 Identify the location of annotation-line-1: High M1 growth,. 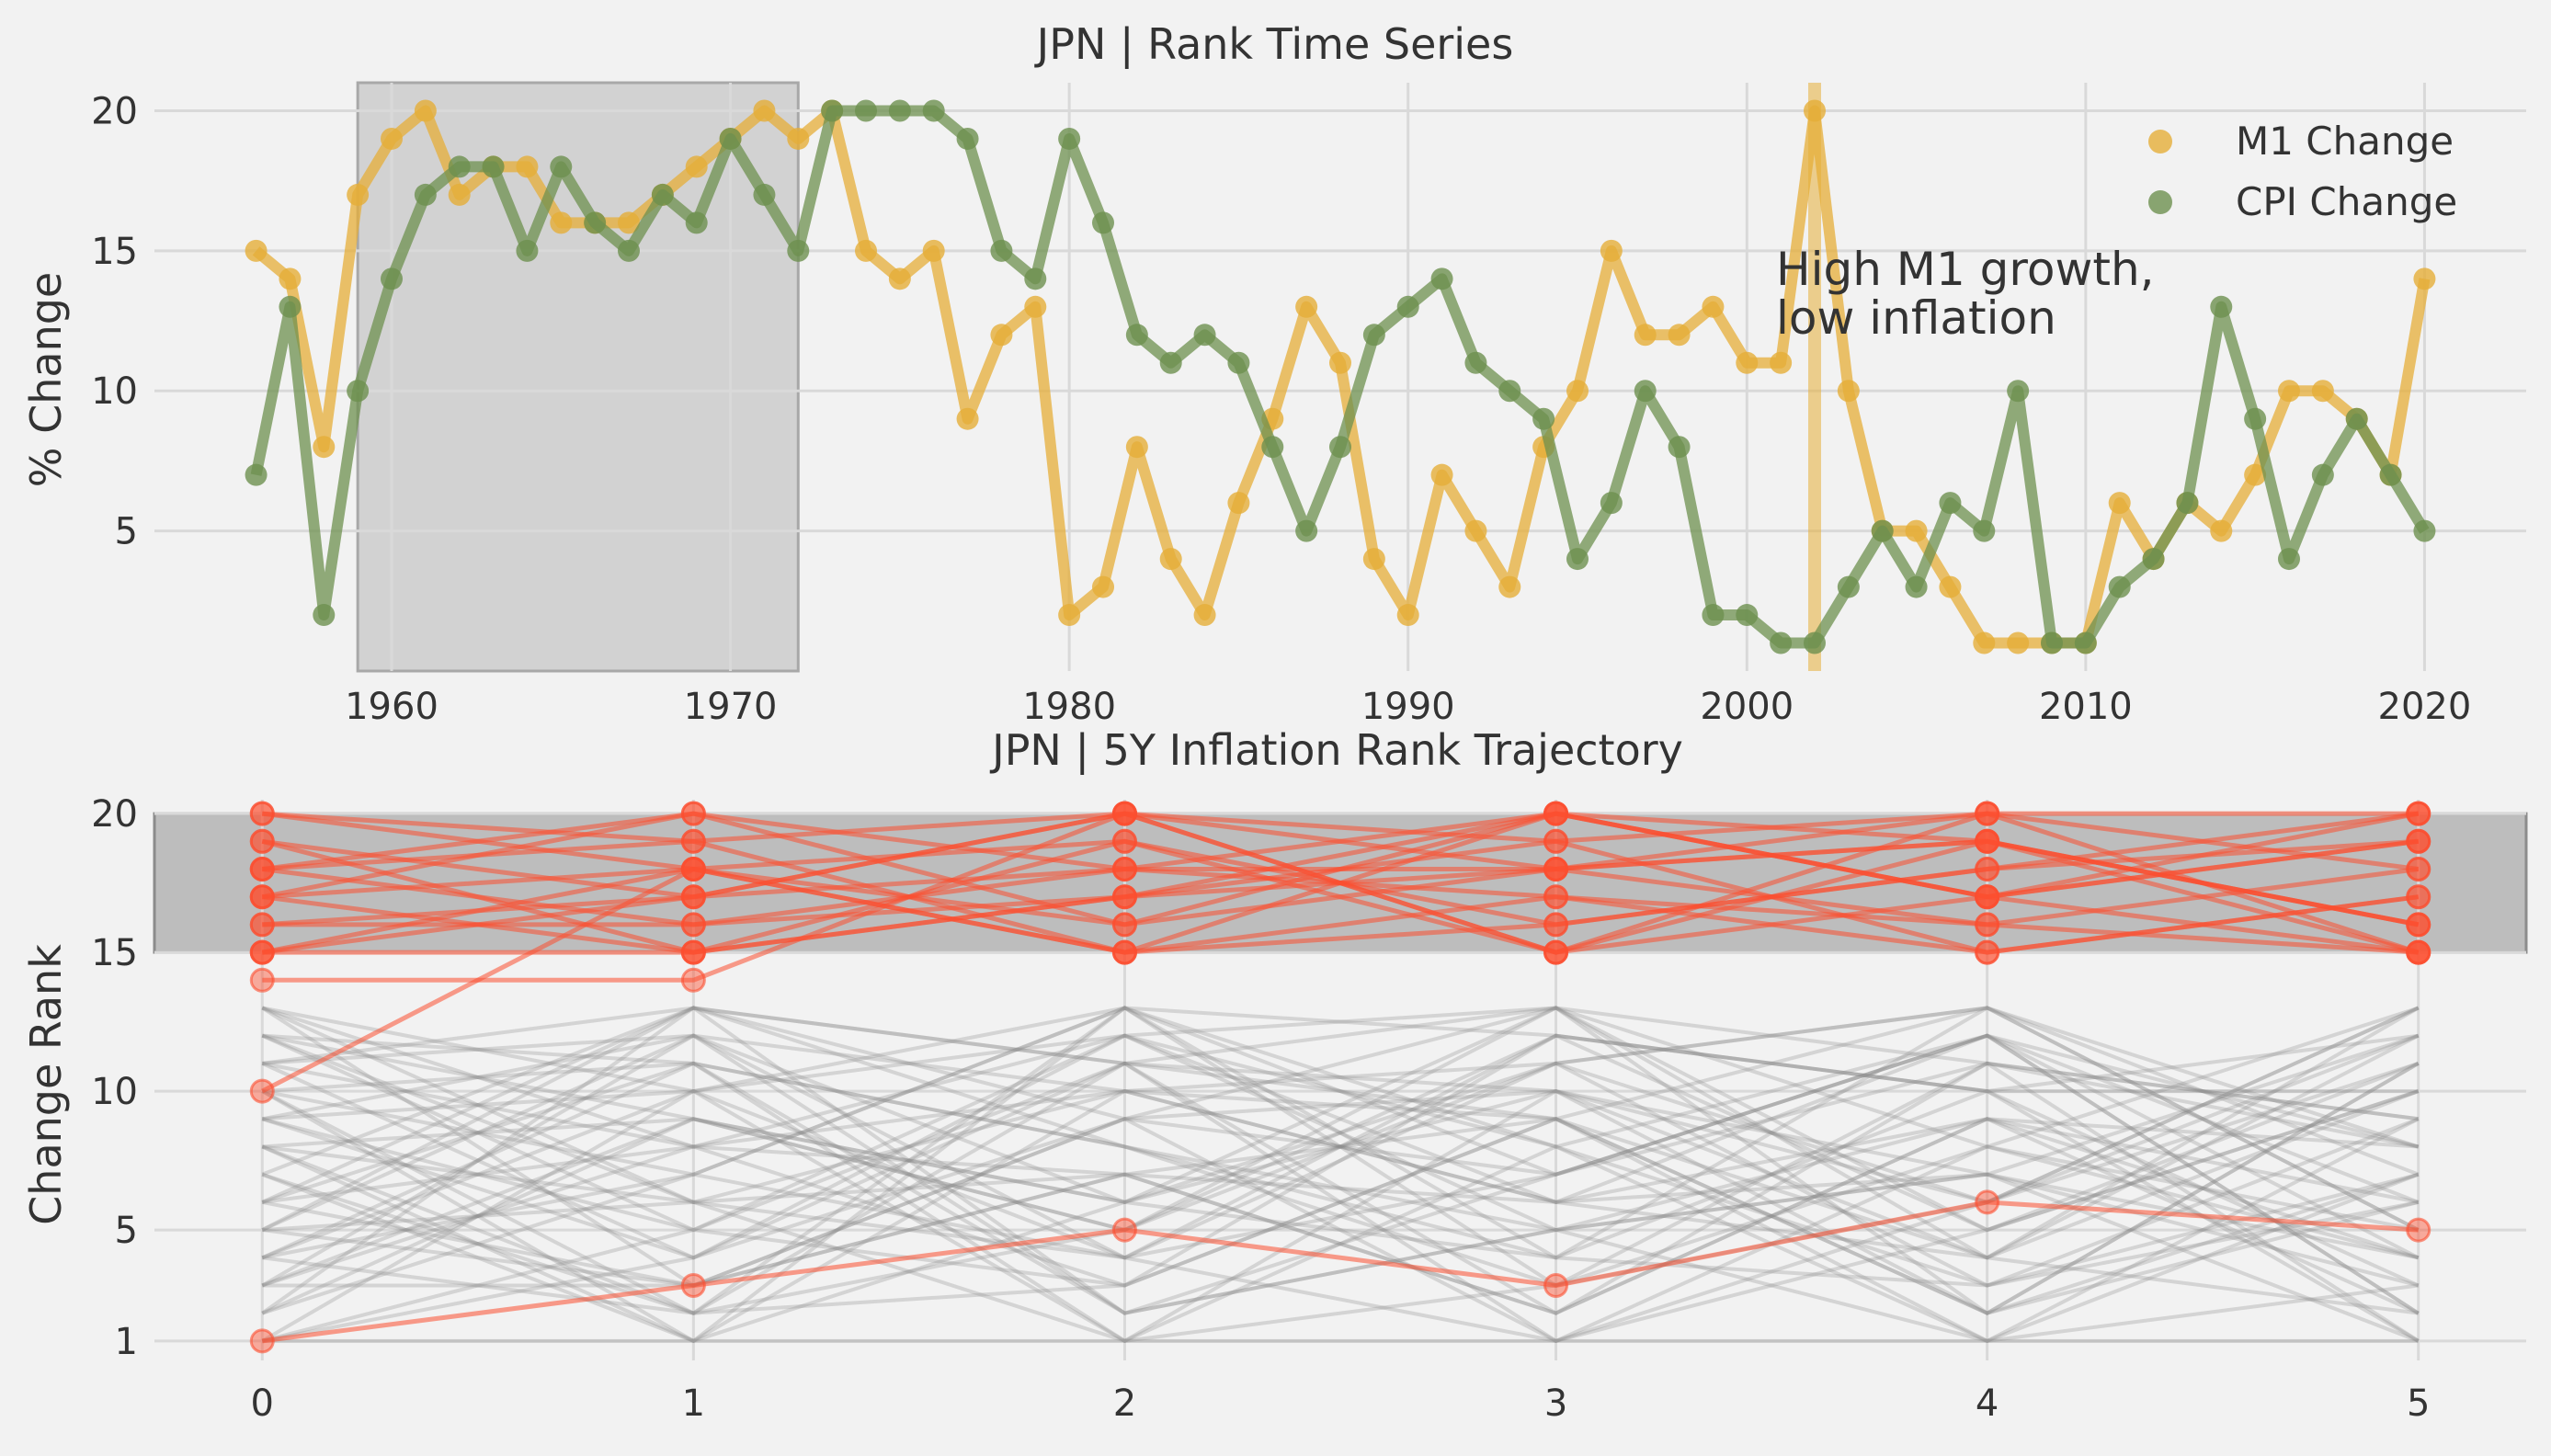
(1965, 269).